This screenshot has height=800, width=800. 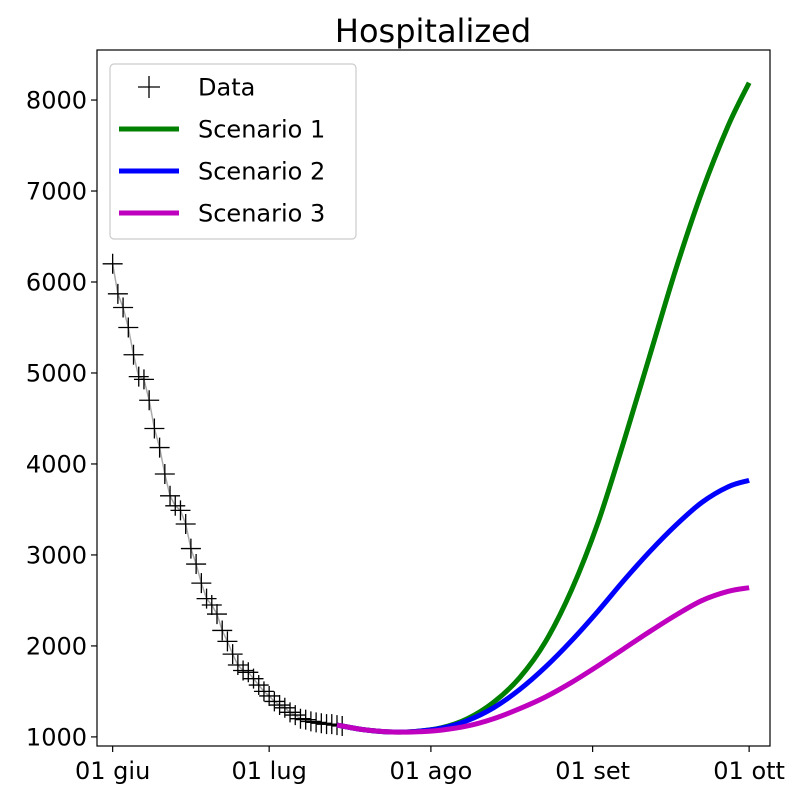 I want to click on legend-label: Scenario 3, so click(x=261, y=214).